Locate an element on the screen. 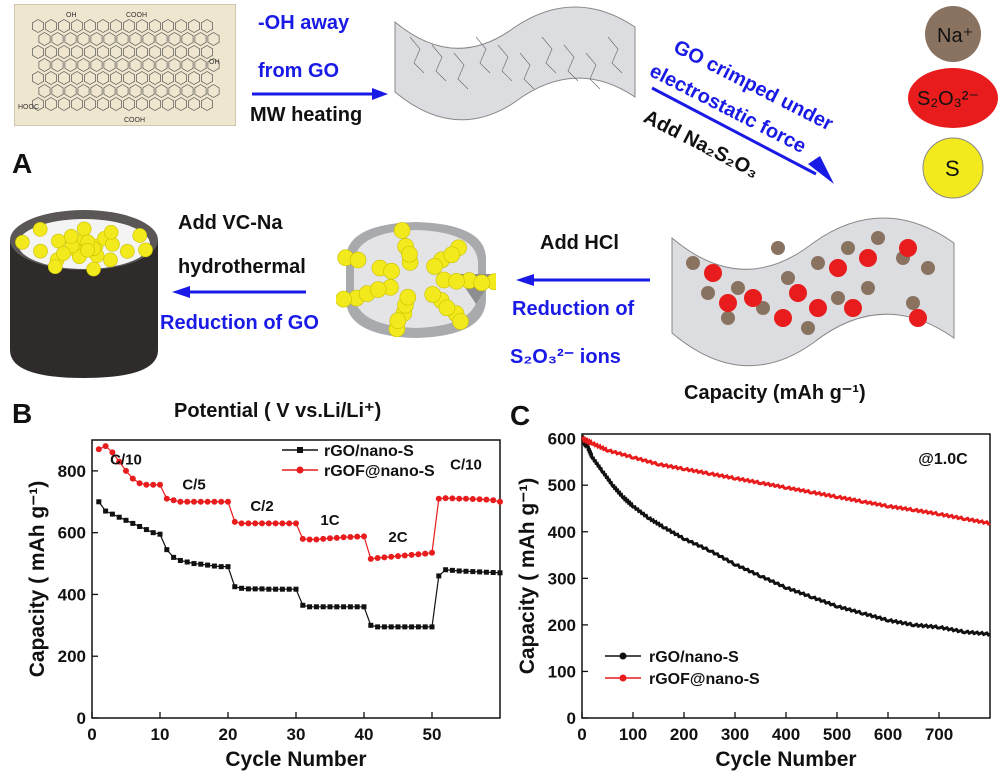 The height and width of the screenshot is (782, 1005). panel-label-b: B is located at coordinates (22, 413).